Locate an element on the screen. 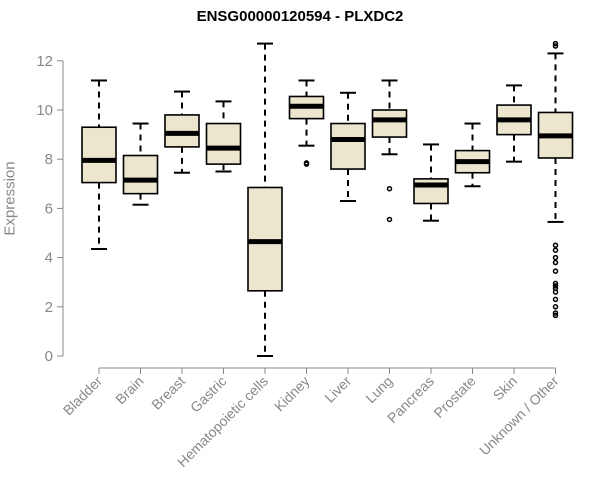 The image size is (600, 500). box-lung is located at coordinates (389, 123).